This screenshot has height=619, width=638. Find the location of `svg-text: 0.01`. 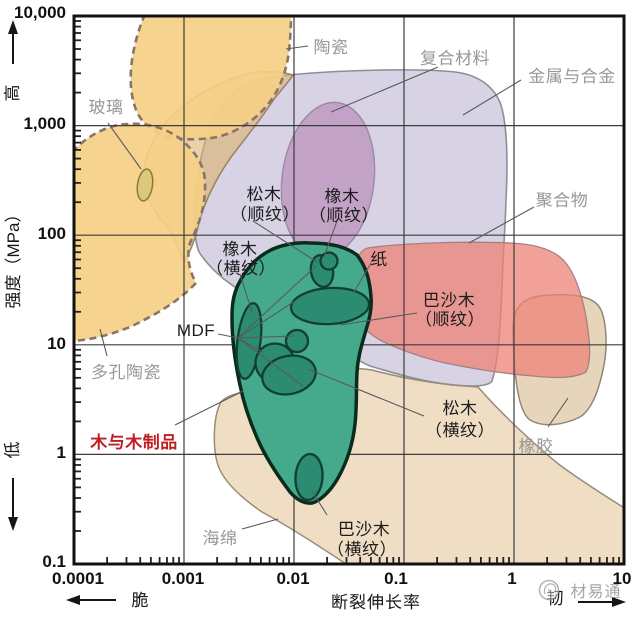

svg-text: 0.01 is located at coordinates (292, 578).